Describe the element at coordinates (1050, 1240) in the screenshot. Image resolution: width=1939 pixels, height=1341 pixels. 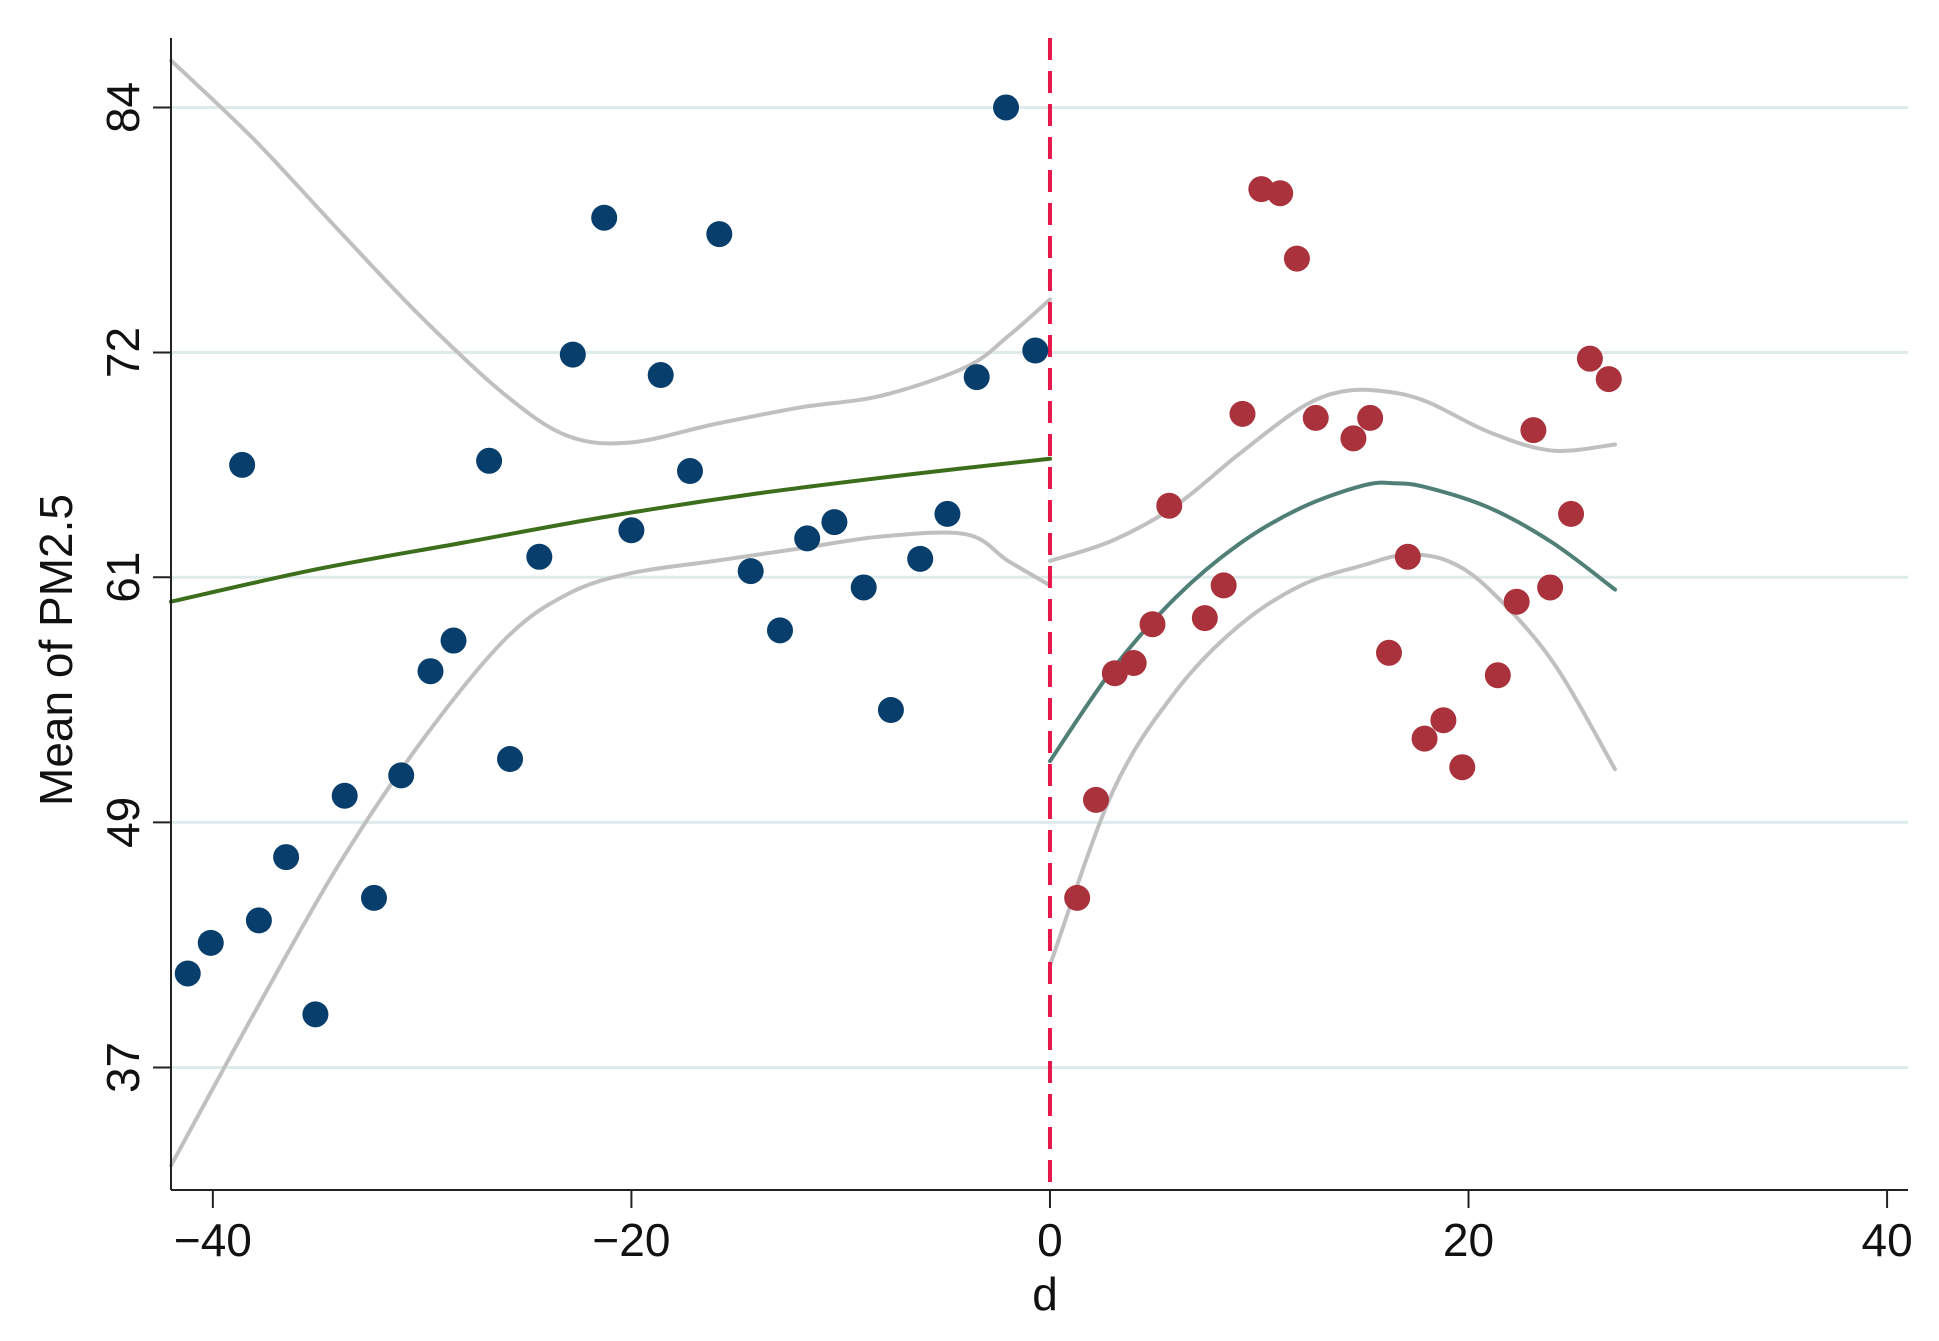
I see `x-tick-label-0: 0` at that location.